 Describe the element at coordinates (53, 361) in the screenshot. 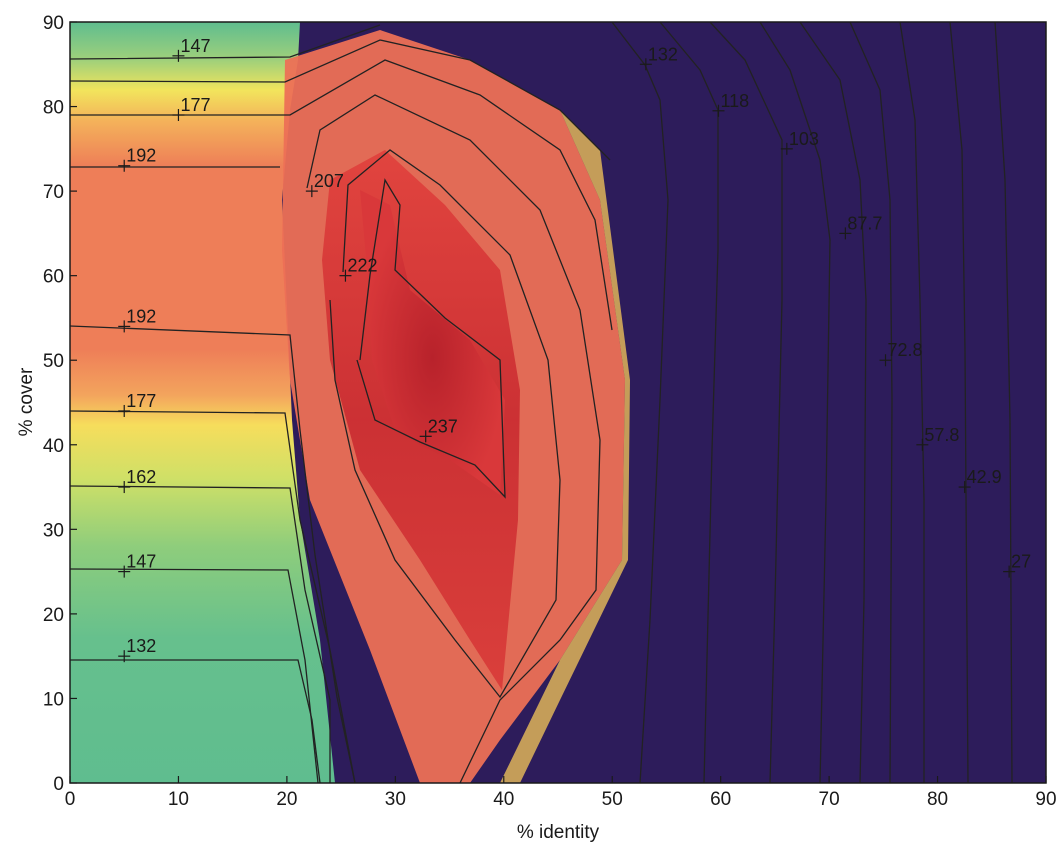

I see `y-tick-label: 50` at that location.